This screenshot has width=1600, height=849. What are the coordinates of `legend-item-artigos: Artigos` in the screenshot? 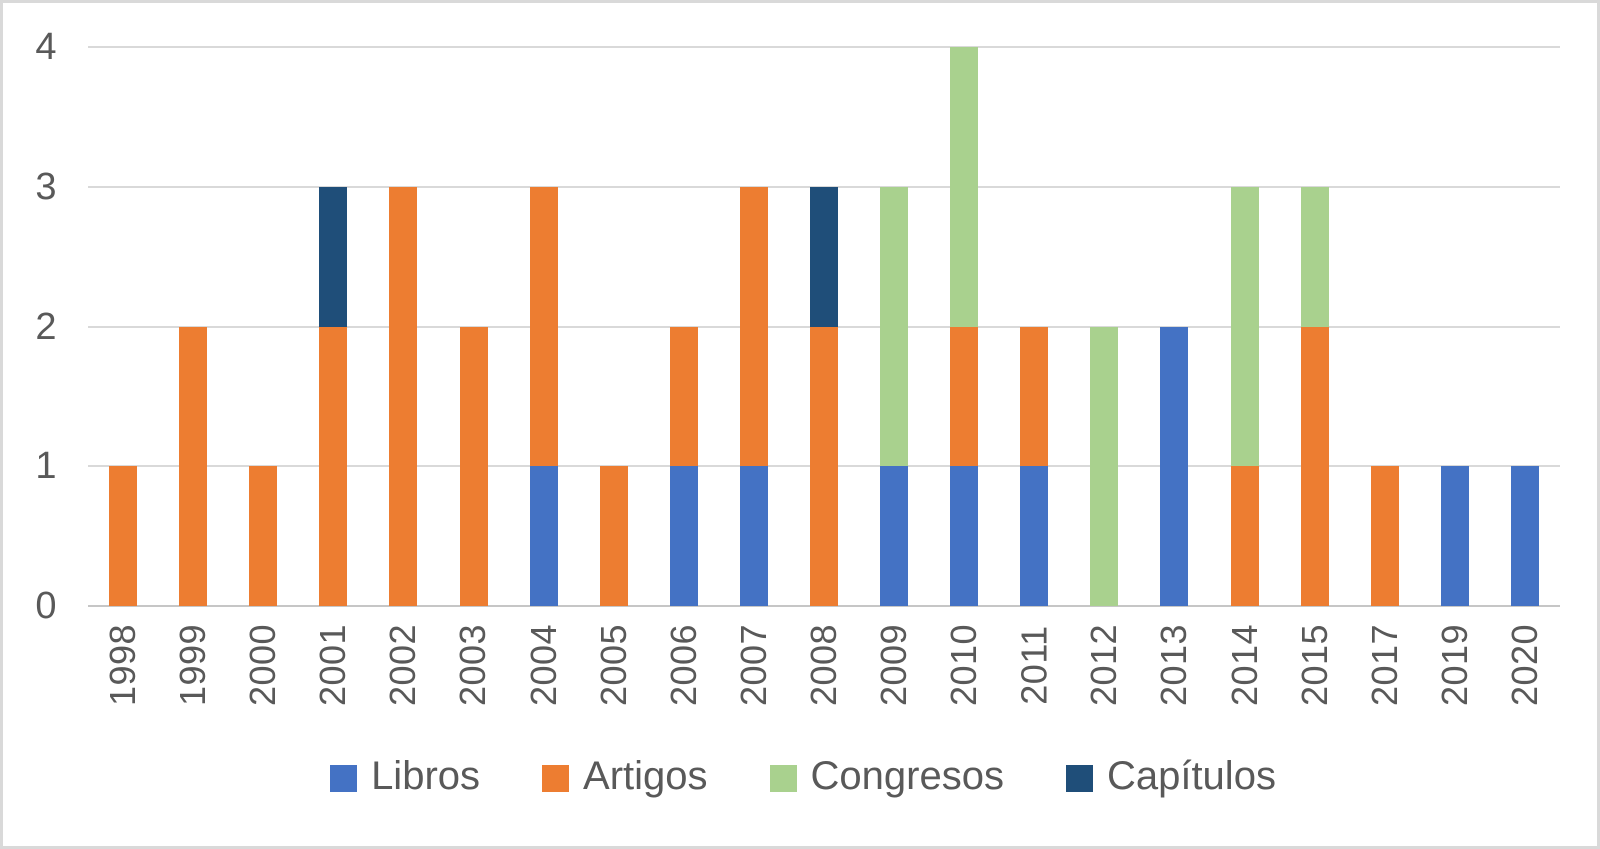 It's located at (625, 776).